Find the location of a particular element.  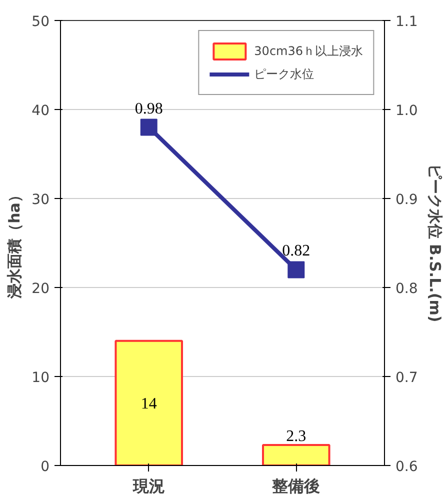

legend-label: ピーク水位 is located at coordinates (284, 74).